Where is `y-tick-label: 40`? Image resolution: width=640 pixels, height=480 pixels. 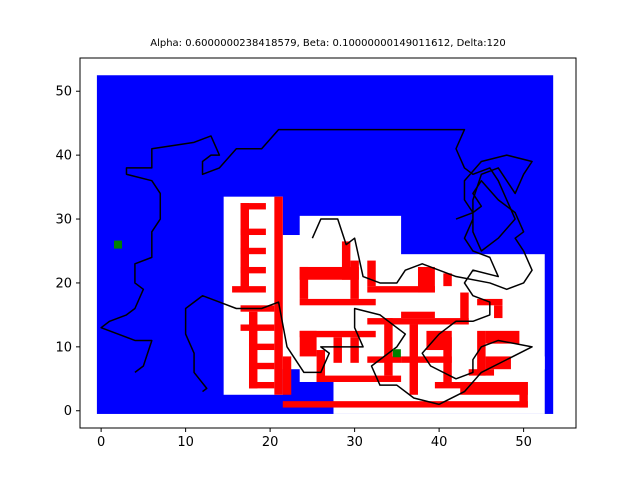
y-tick-label: 40 is located at coordinates (63, 156).